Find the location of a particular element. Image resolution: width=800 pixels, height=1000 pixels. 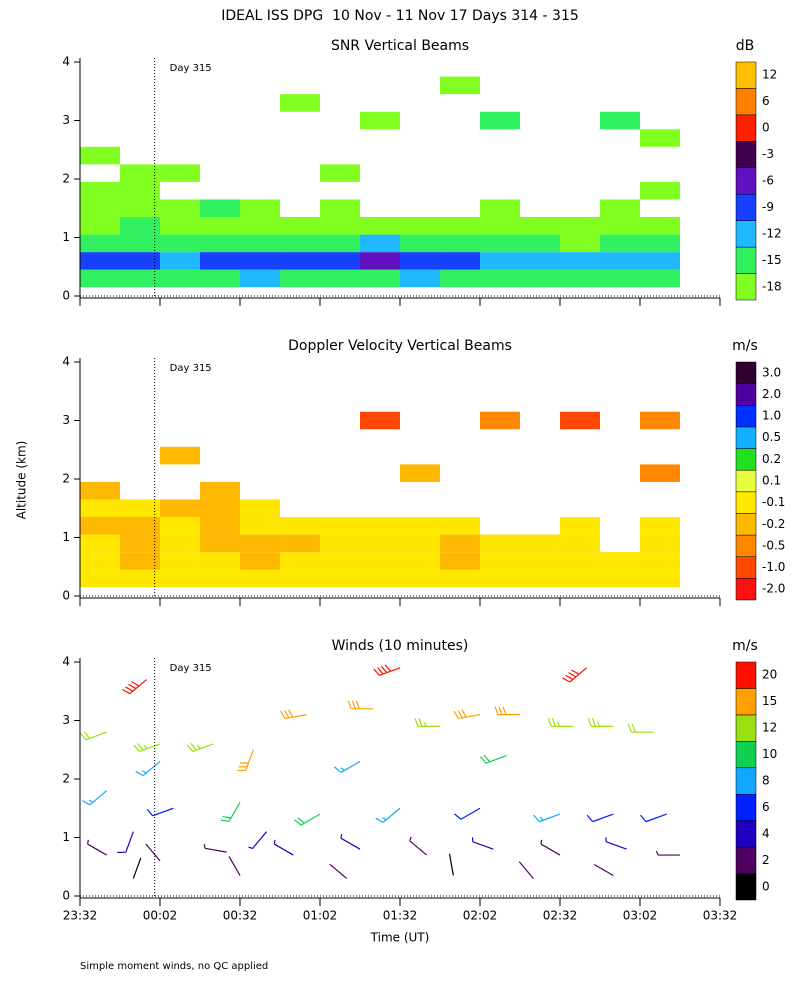

panel-title: SNR Vertical Beams is located at coordinates (400, 46).